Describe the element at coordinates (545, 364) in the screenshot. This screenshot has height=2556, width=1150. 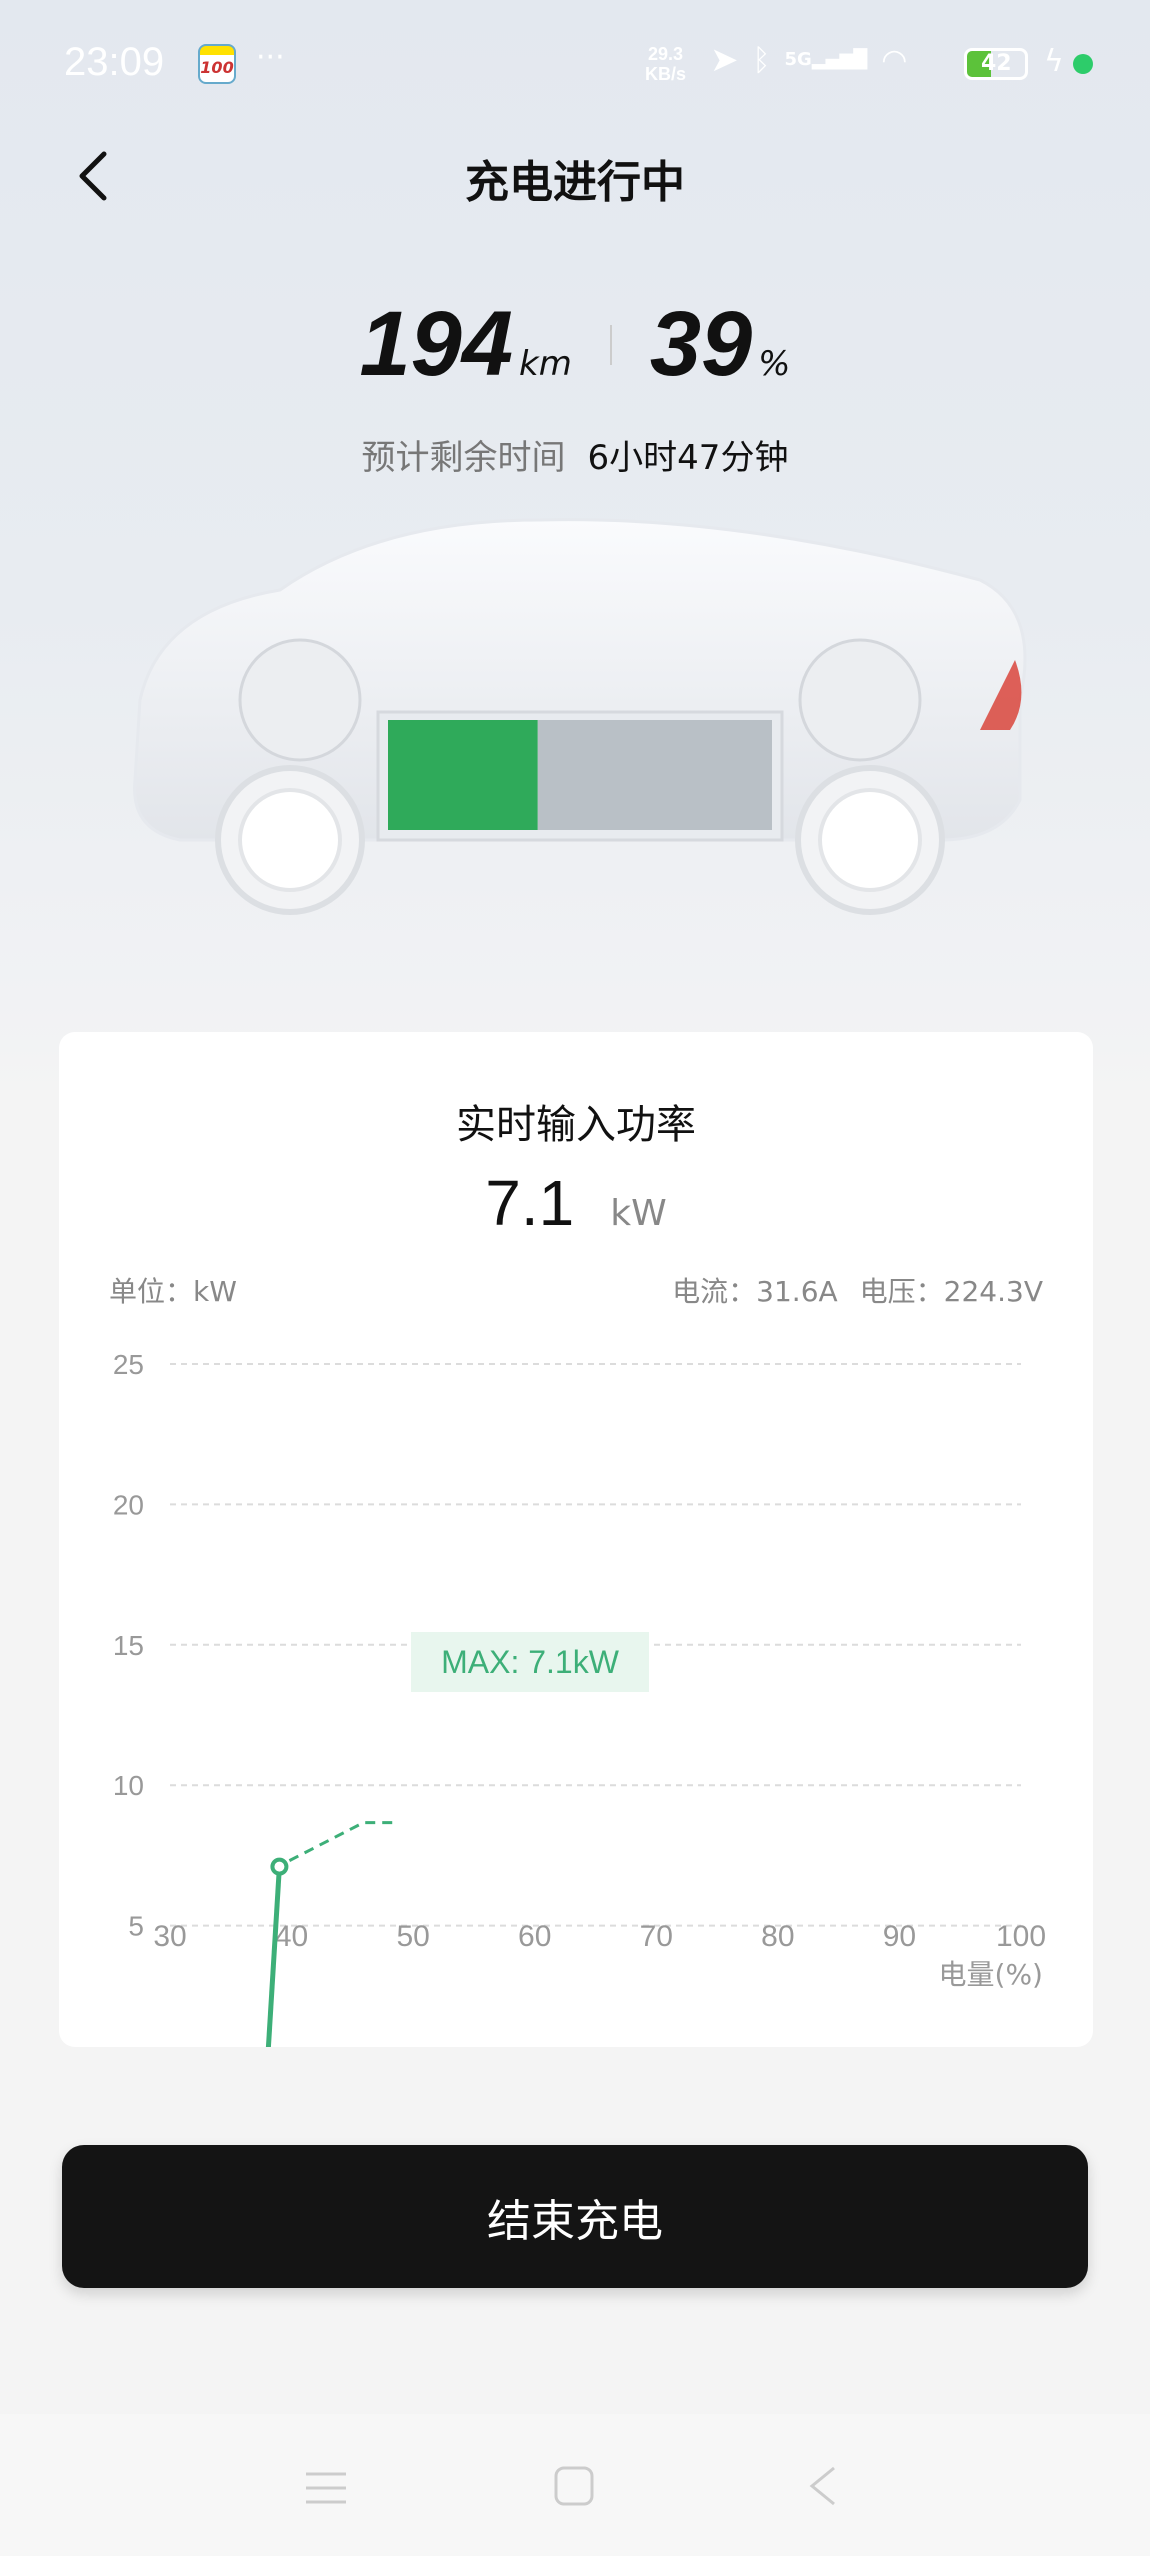
I see `range-unit: km` at that location.